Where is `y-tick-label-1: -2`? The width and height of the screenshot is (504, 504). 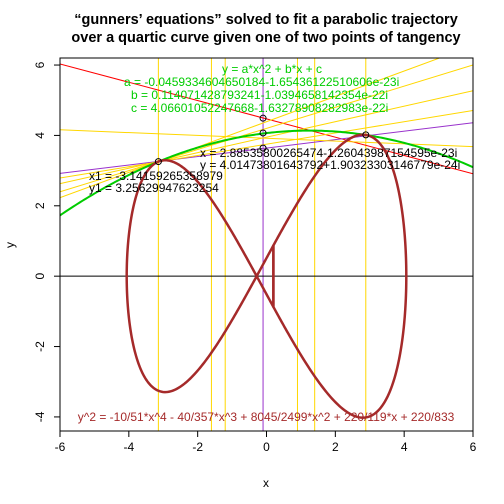 y-tick-label-1: -2 is located at coordinates (40, 346).